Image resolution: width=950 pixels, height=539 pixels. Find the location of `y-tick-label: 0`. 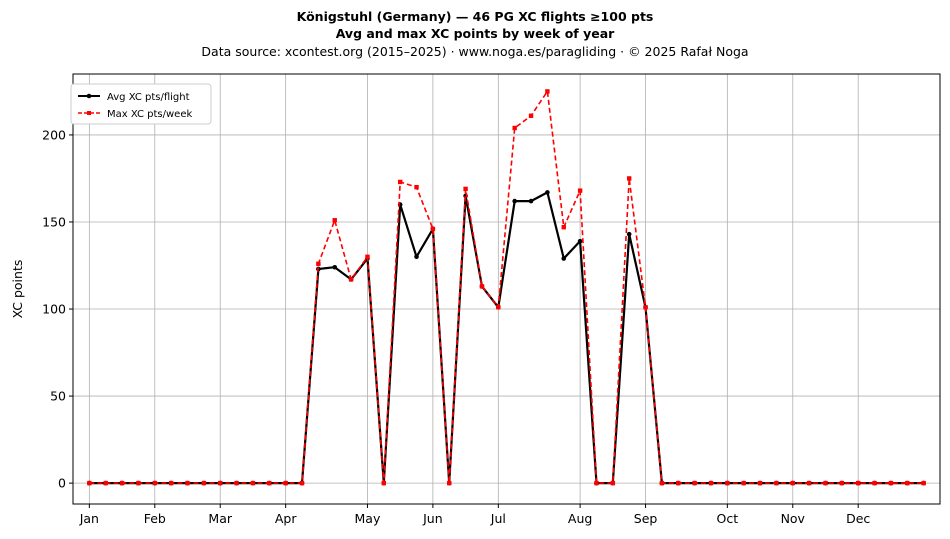

y-tick-label: 0 is located at coordinates (62, 483).